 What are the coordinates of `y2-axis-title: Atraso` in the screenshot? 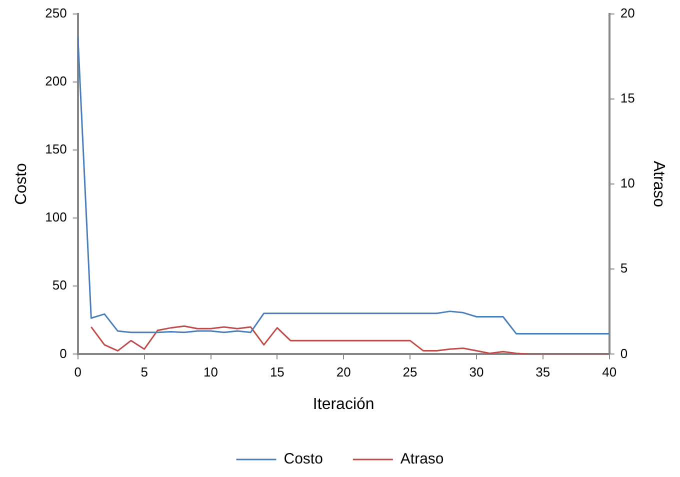 It's located at (658, 184).